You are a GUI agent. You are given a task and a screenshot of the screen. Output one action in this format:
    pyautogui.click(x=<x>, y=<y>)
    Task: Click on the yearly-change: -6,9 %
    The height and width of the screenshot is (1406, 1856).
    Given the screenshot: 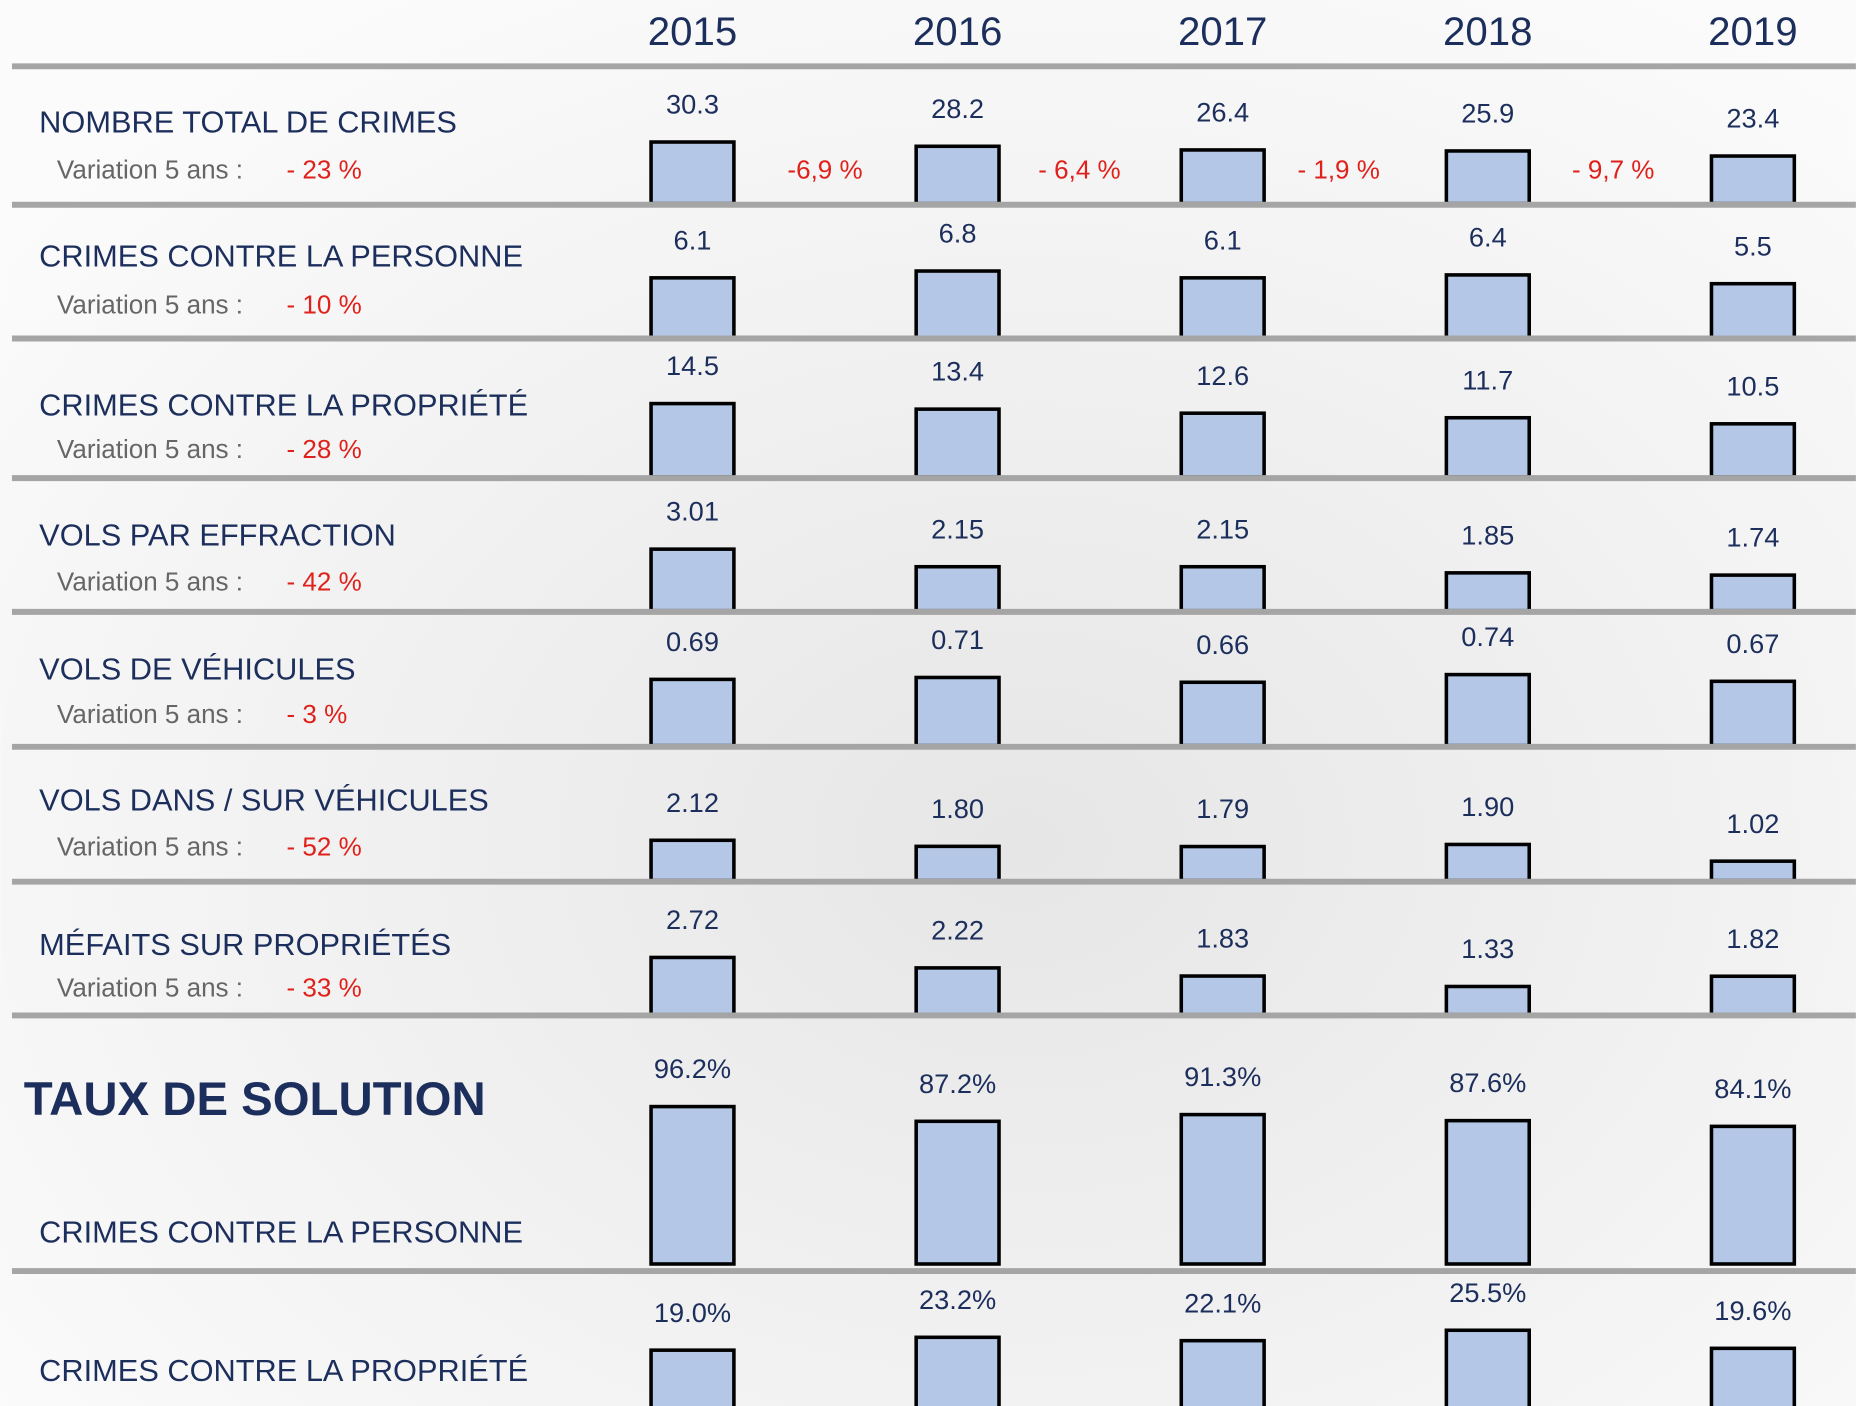 What is the action you would take?
    pyautogui.click(x=824, y=170)
    